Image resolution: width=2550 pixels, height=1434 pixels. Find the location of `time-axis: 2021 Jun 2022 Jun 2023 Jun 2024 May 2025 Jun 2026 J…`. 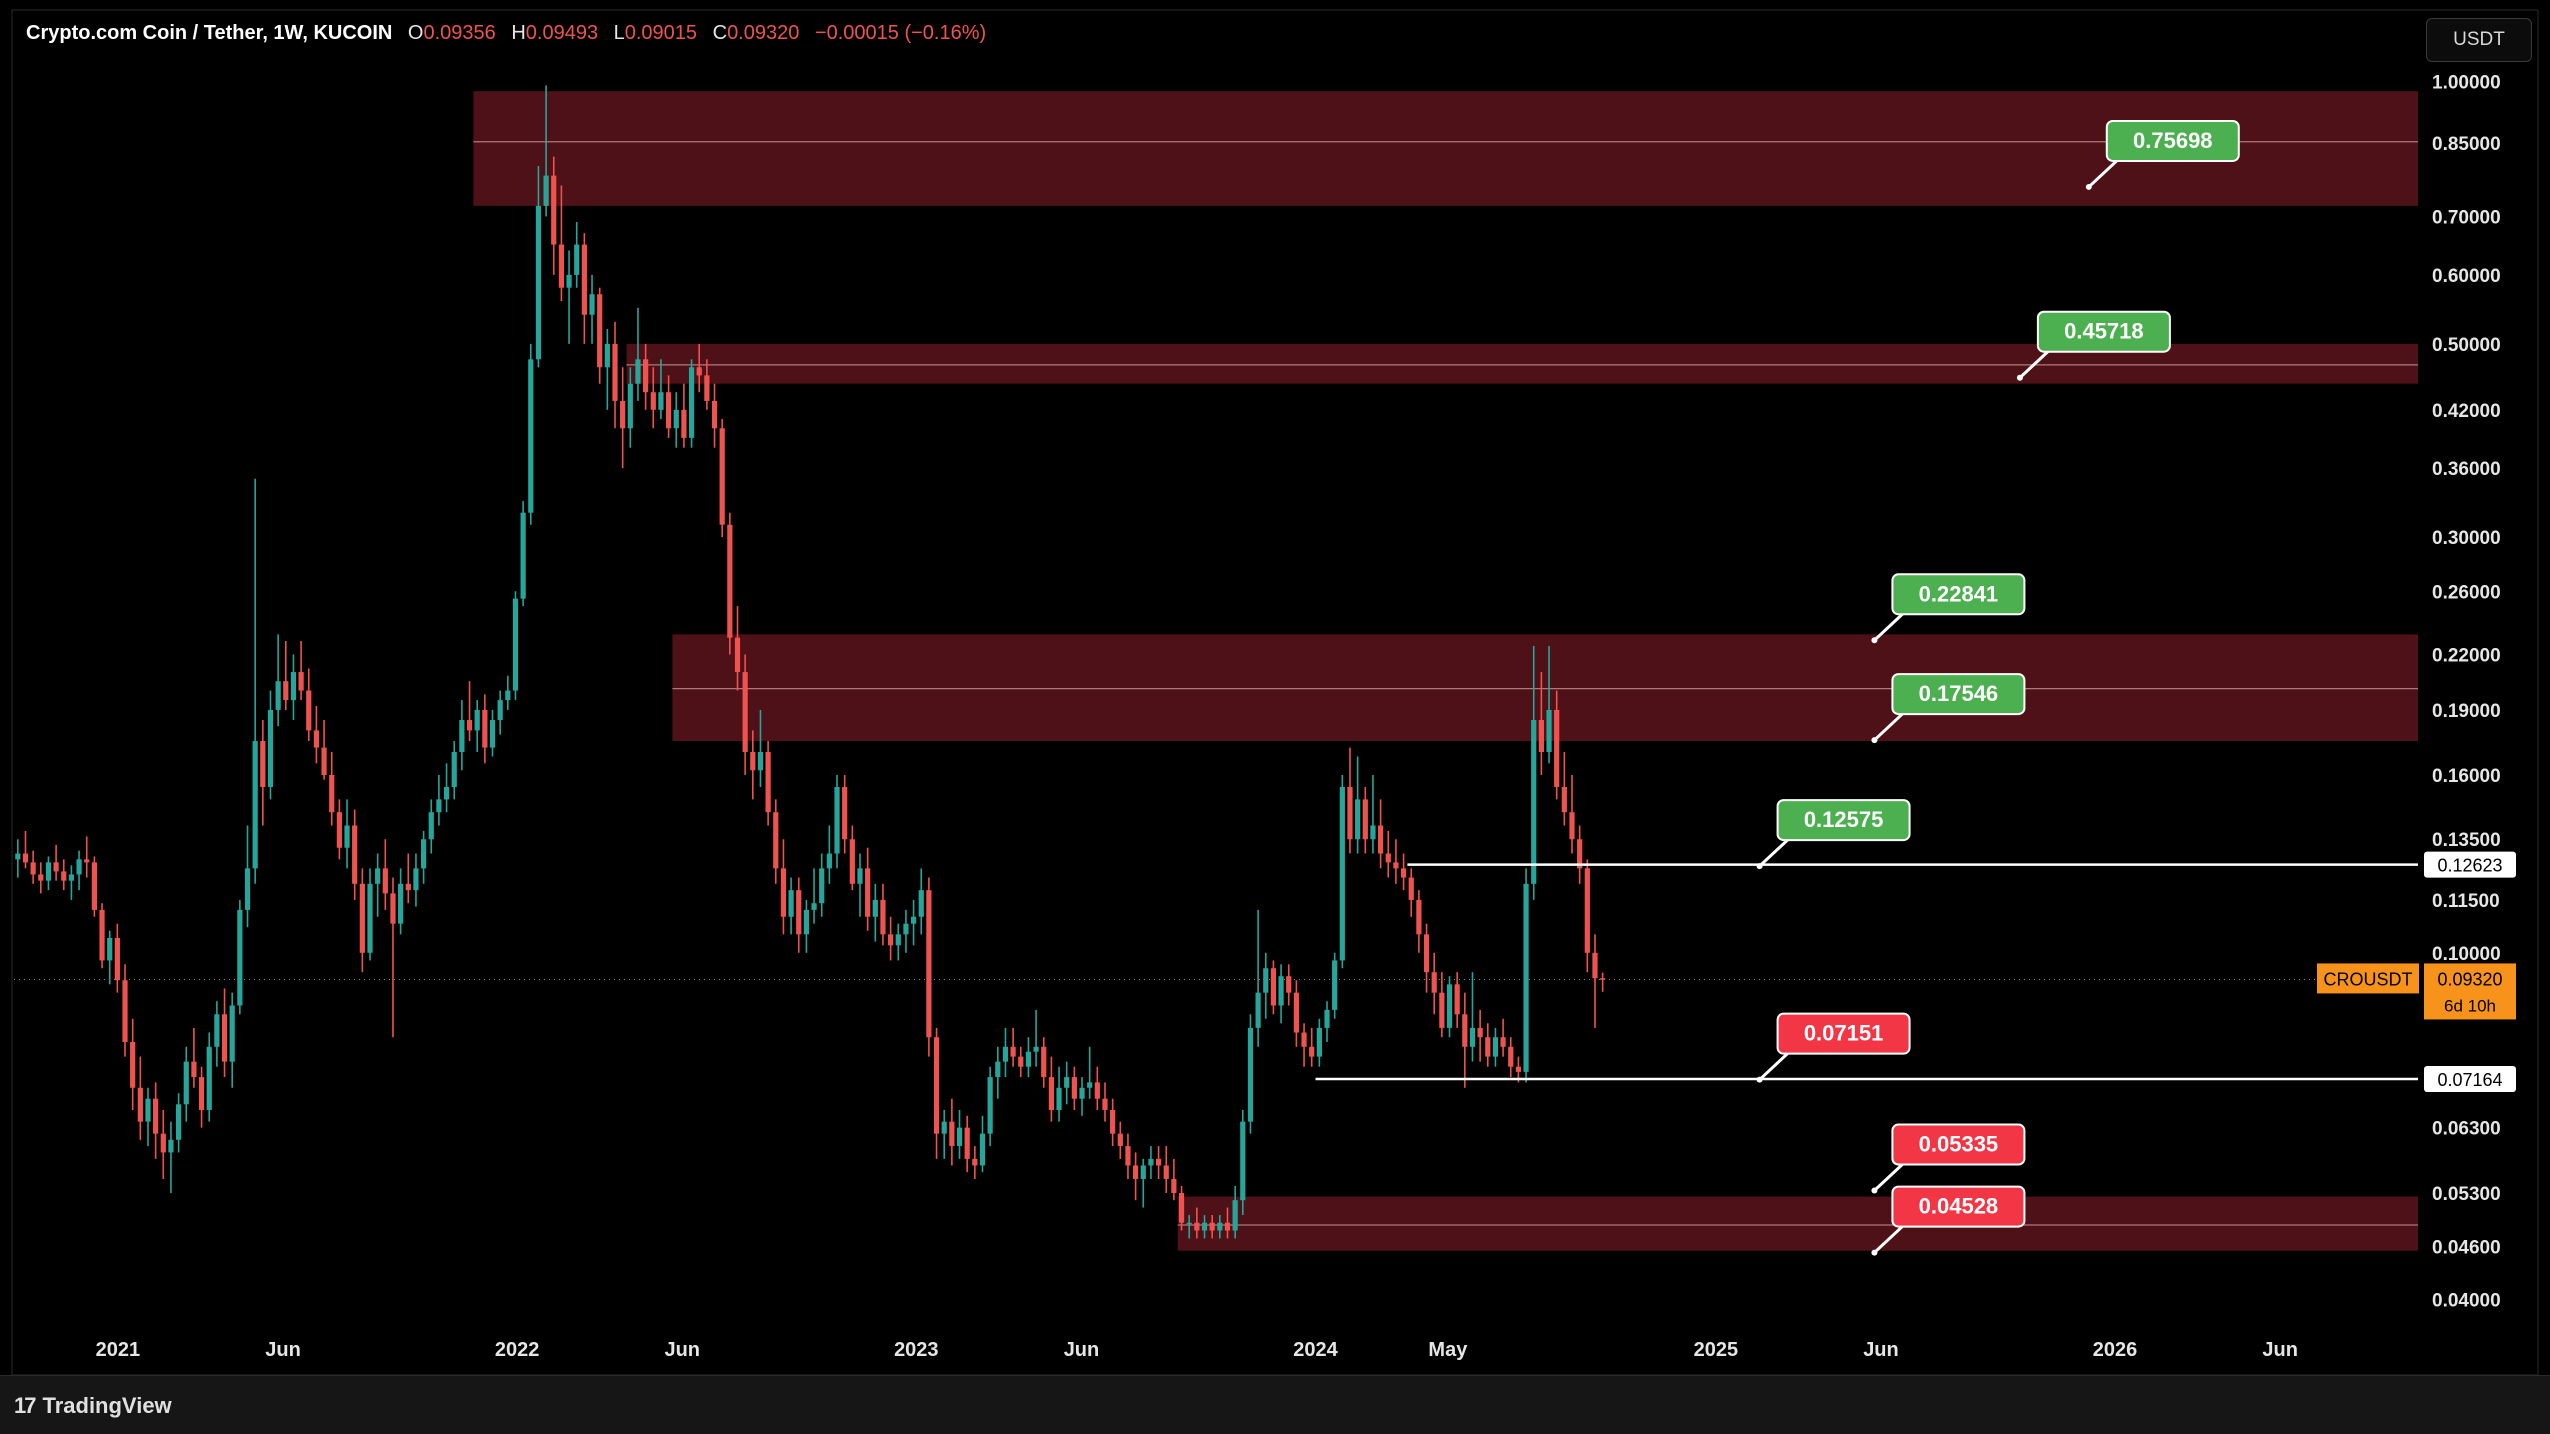

time-axis: 2021 Jun 2022 Jun 2023 Jun 2024 May 2025 Jun 2026 J… is located at coordinates (1197, 1350).